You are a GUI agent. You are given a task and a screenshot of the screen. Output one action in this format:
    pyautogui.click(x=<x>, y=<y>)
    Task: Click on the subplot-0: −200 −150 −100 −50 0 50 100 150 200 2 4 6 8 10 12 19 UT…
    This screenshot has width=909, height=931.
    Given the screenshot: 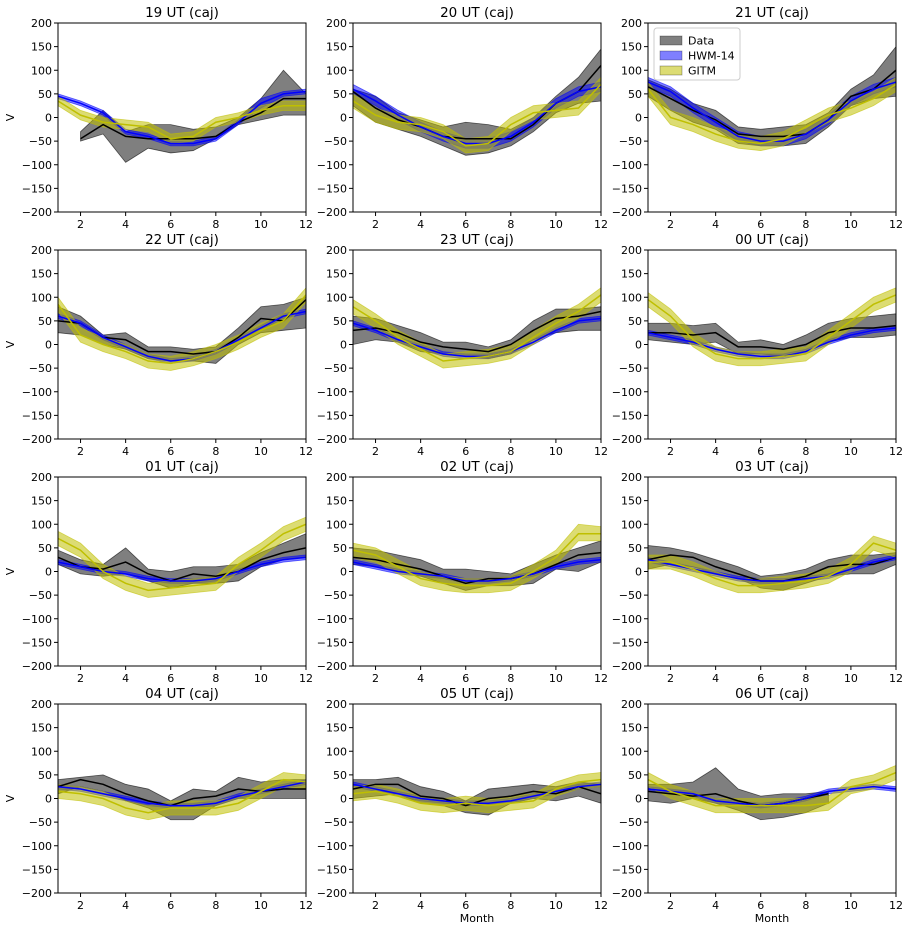 What is the action you would take?
    pyautogui.click(x=158, y=118)
    